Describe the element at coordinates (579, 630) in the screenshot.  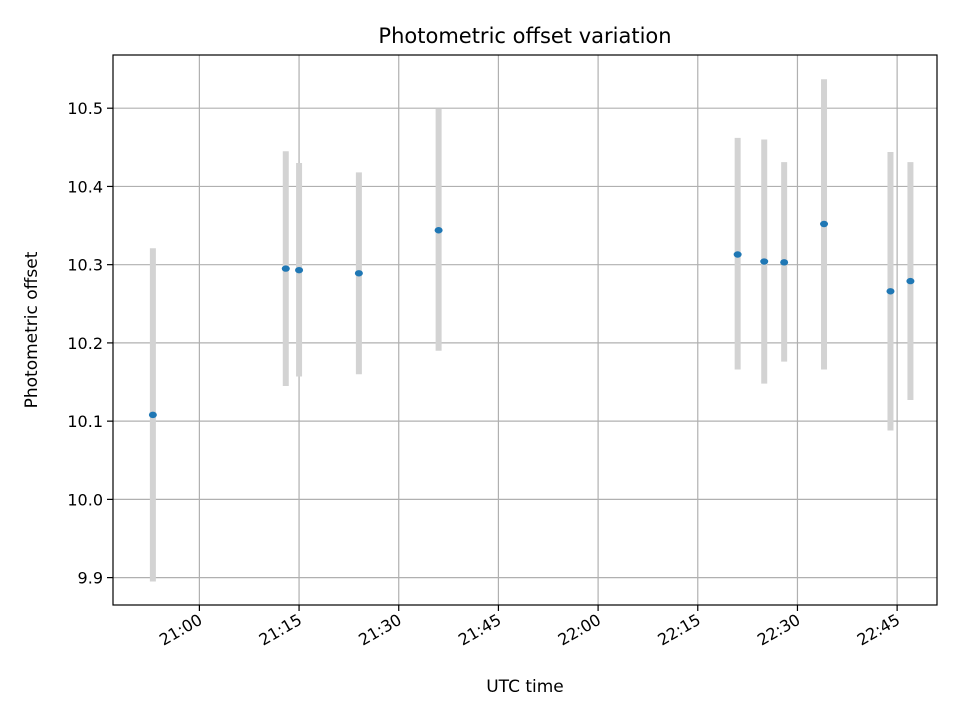
I see `x-tick-label: 22:00` at that location.